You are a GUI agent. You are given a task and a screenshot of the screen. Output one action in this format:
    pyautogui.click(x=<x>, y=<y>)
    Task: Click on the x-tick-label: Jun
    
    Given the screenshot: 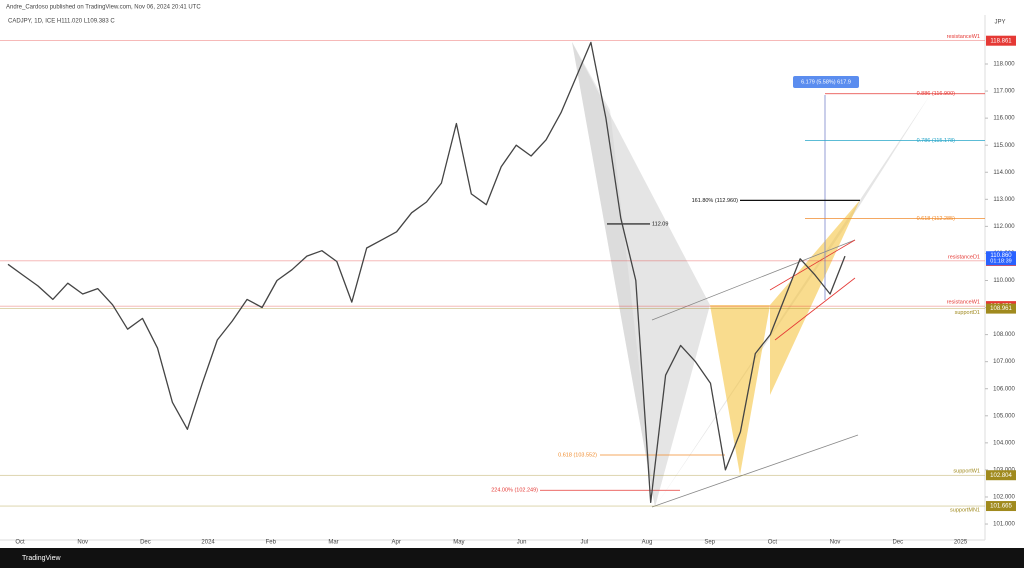 What is the action you would take?
    pyautogui.click(x=522, y=543)
    